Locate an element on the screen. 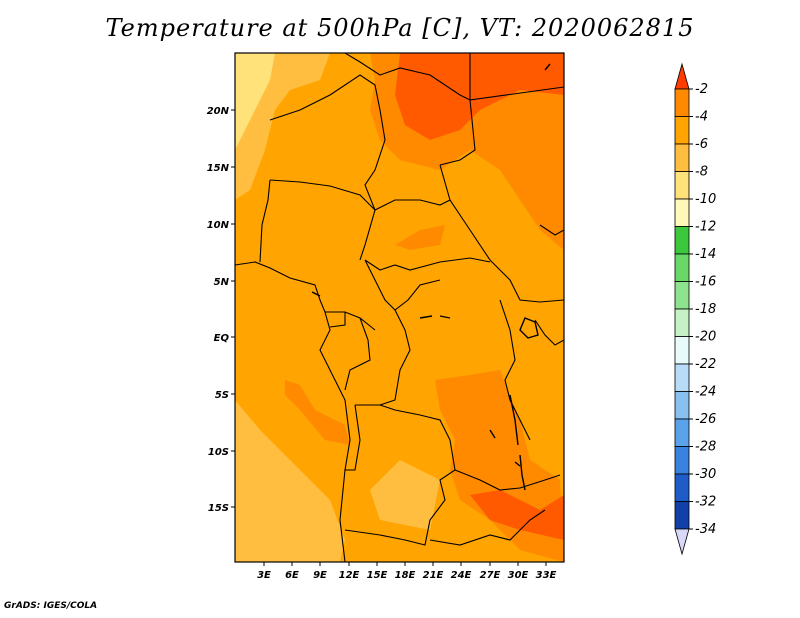 This screenshot has height=618, width=800. colorbar-label: -10 is located at coordinates (705, 199).